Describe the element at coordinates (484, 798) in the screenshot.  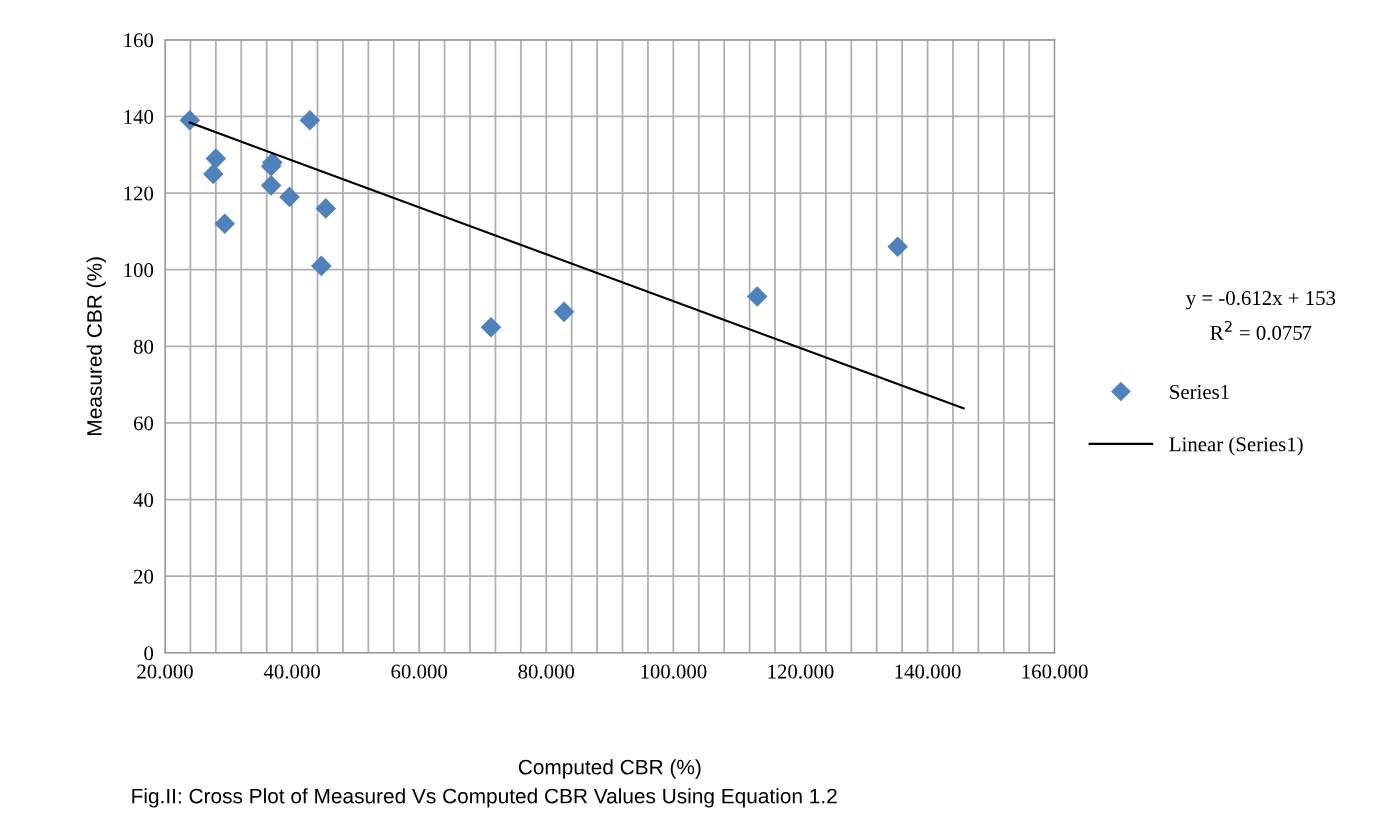
I see `text: Fig.II: Cross Plot of Measured Vs Computed CBR Values Using Equation 1.2` at that location.